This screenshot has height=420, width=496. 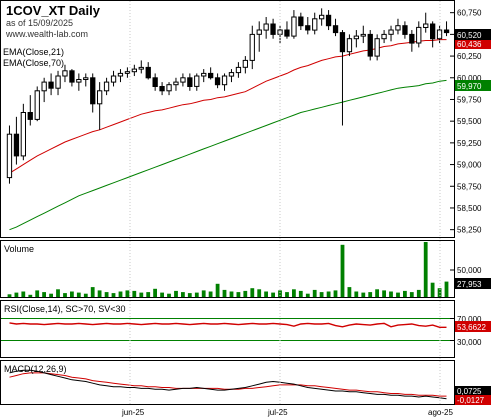 I want to click on price-tick-label-8: 58,750, so click(x=469, y=186).